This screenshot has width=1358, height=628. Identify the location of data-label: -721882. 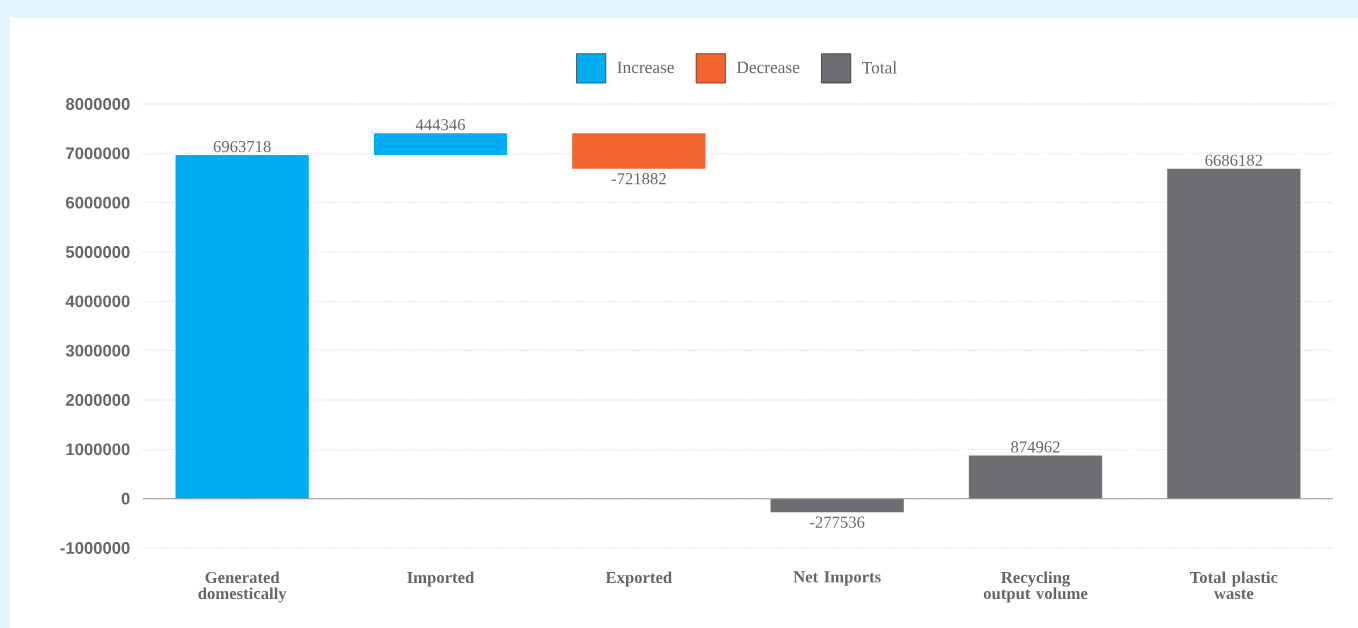
(638, 179).